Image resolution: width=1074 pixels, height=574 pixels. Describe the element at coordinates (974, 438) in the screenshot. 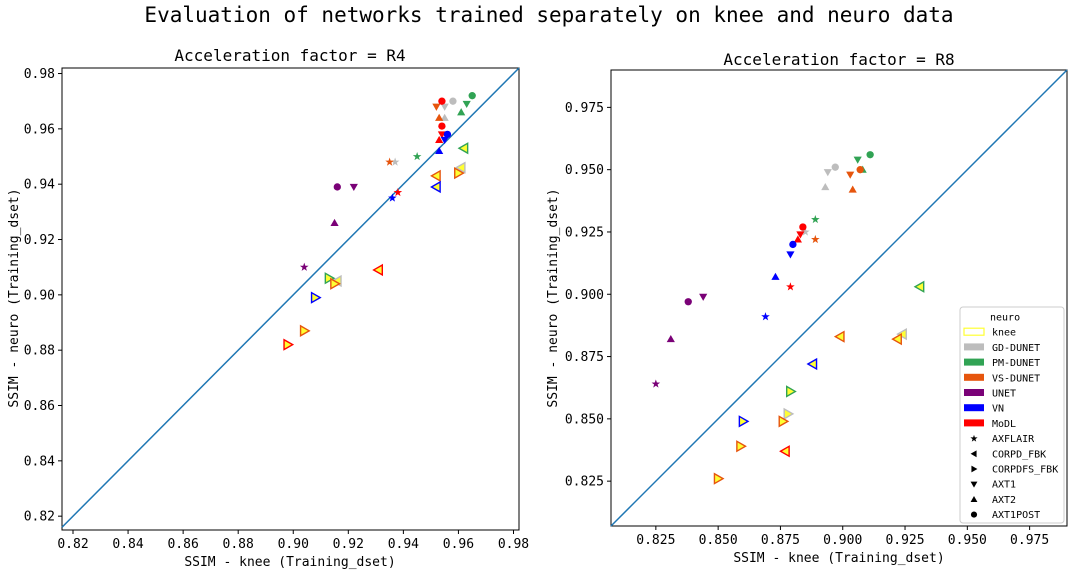

I see `legend-axflair-marker` at that location.